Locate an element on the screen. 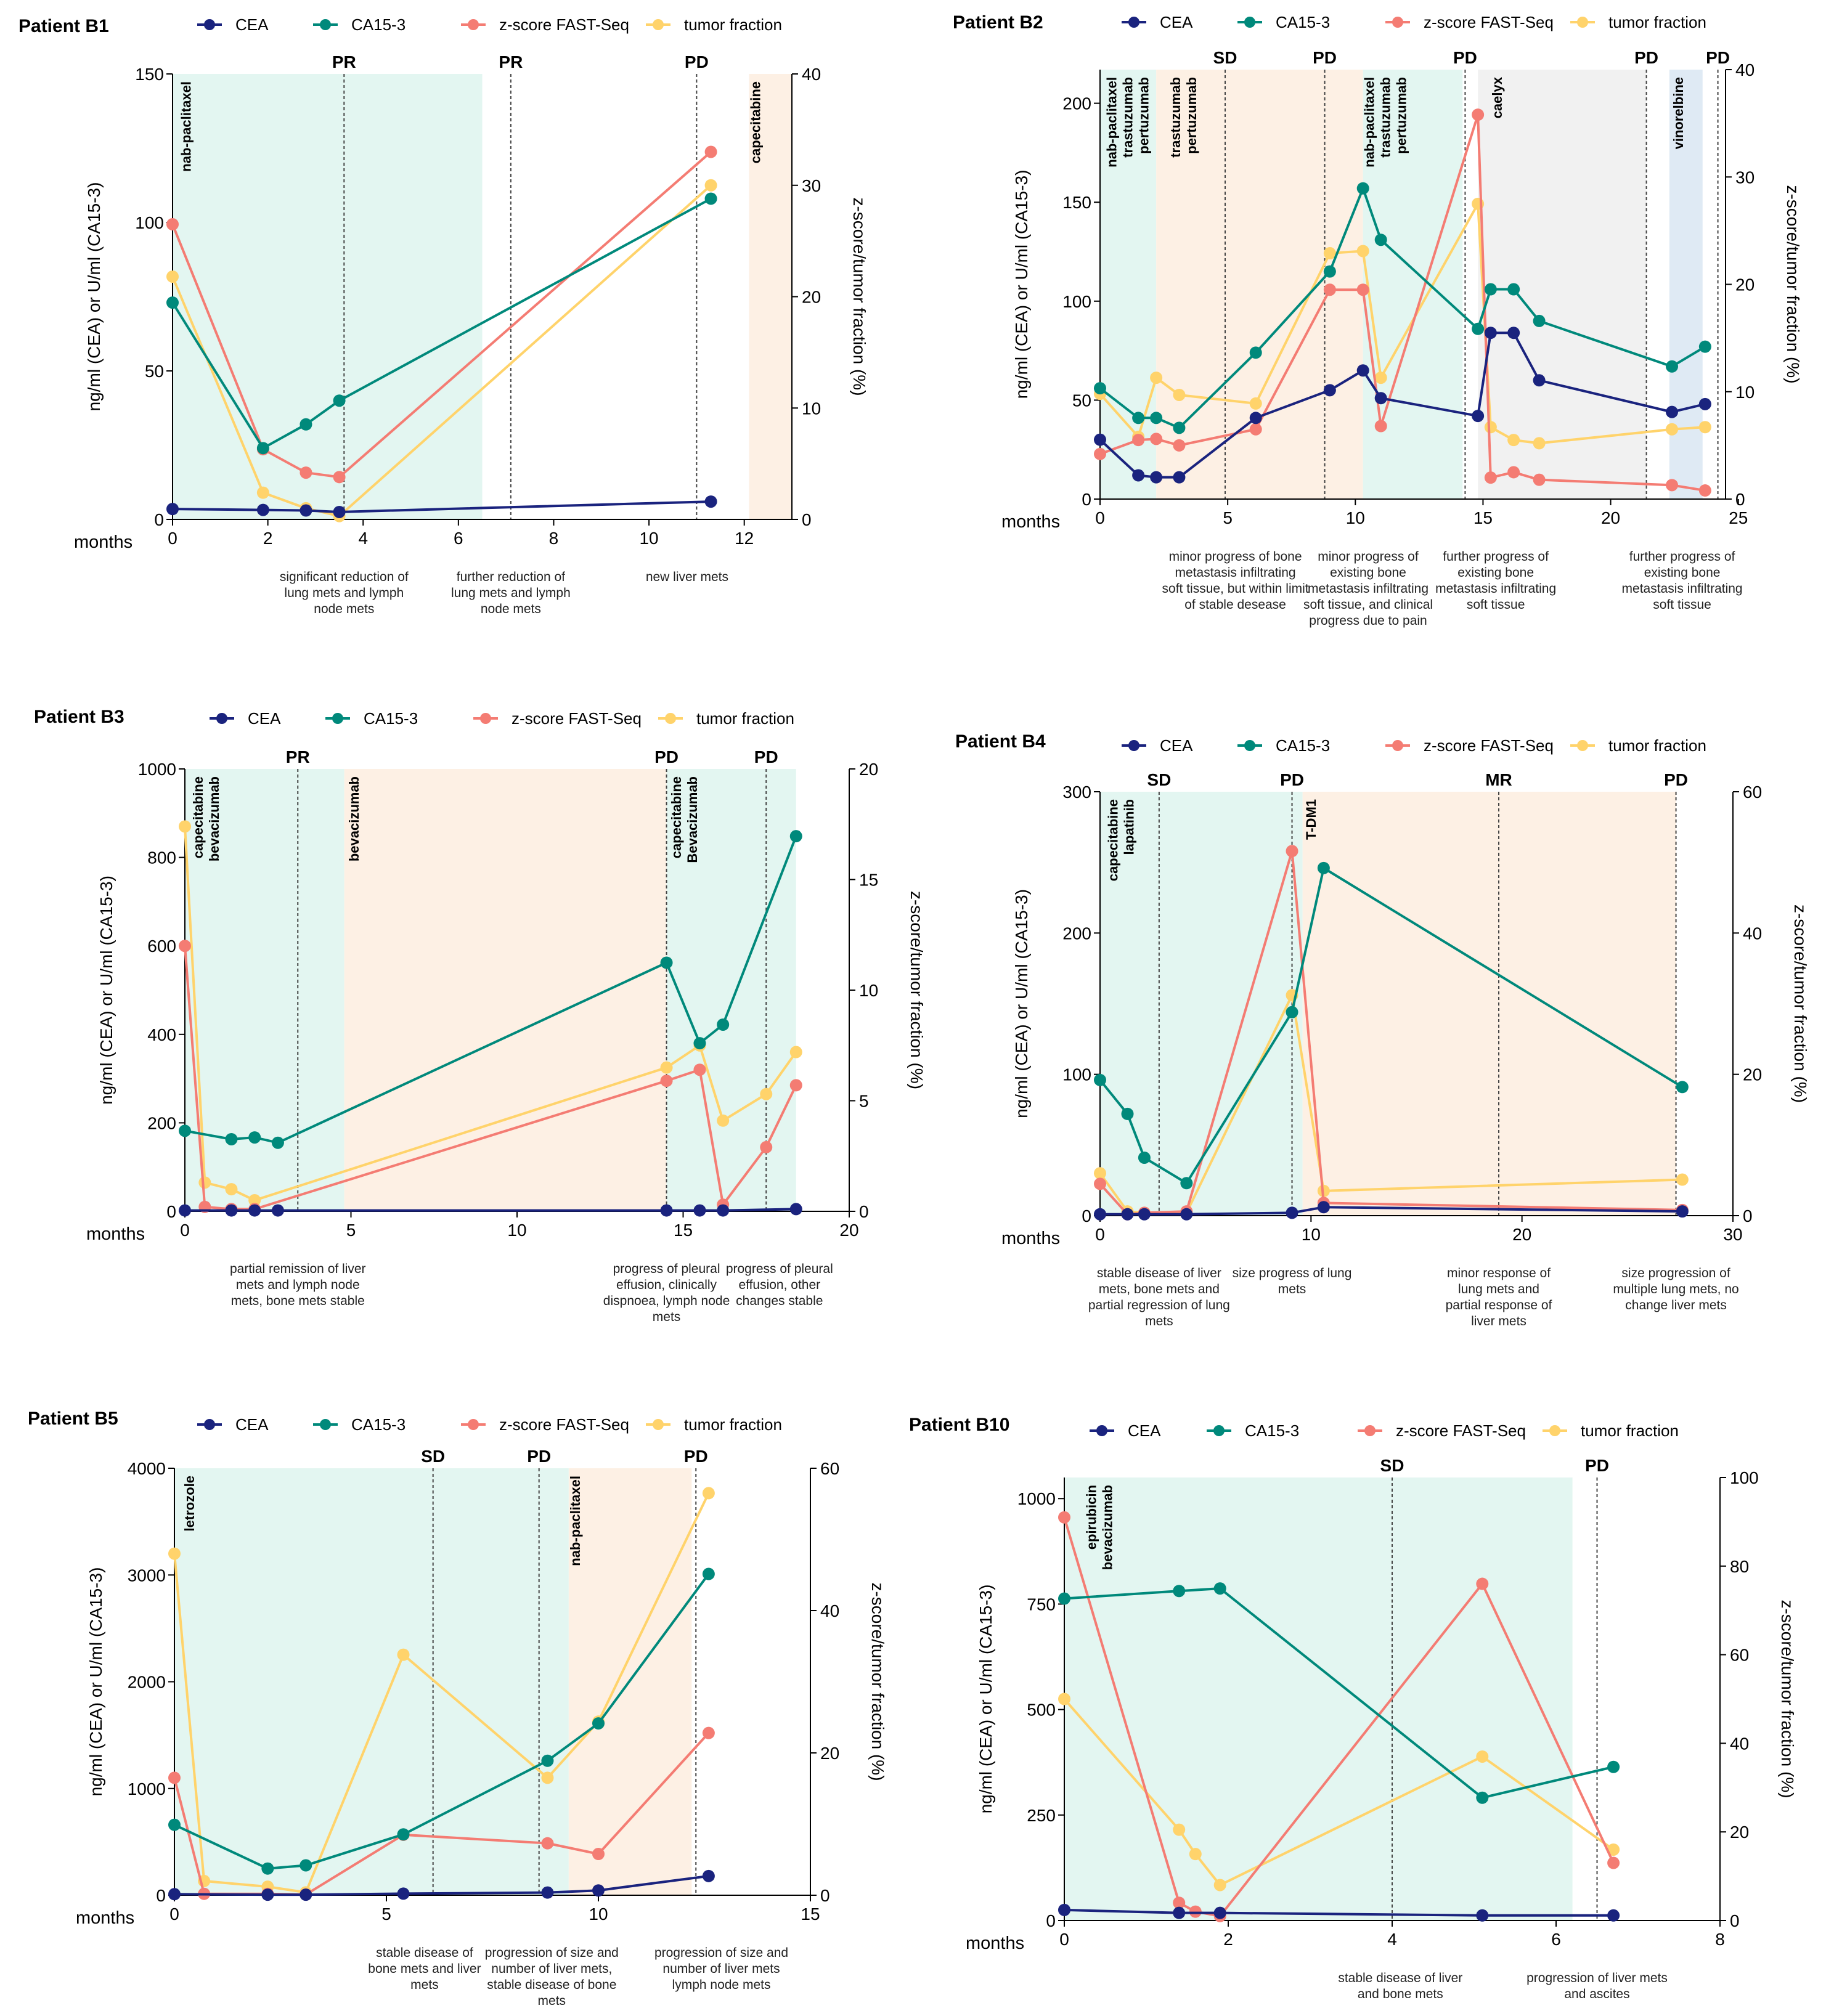 The image size is (1826, 2016). therapy-label: vinorelbine is located at coordinates (1678, 113).